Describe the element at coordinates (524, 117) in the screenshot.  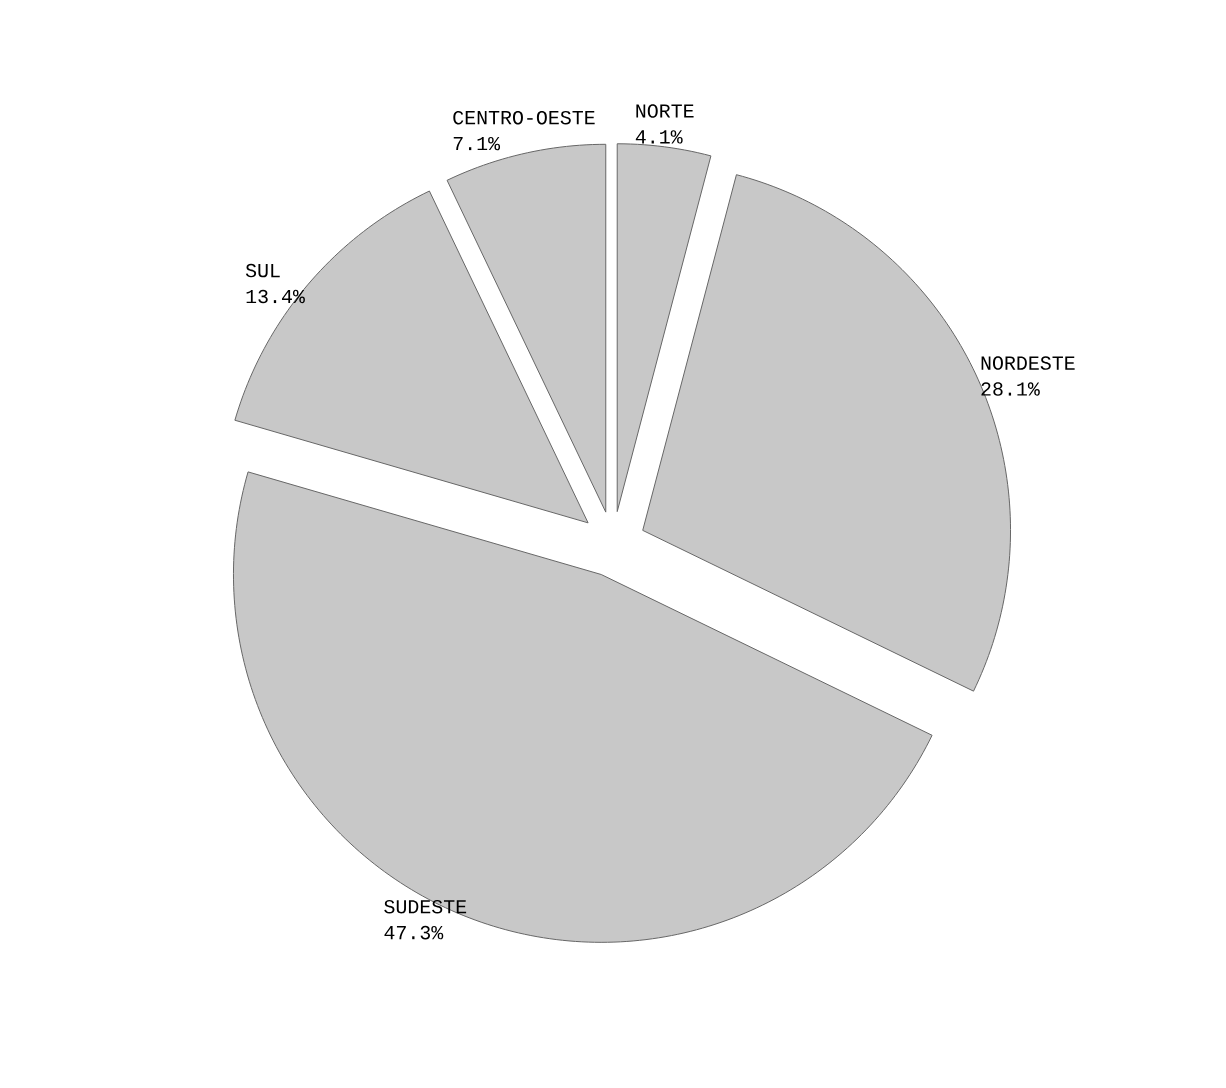
I see `slice-label: CENTRO-OESTE` at that location.